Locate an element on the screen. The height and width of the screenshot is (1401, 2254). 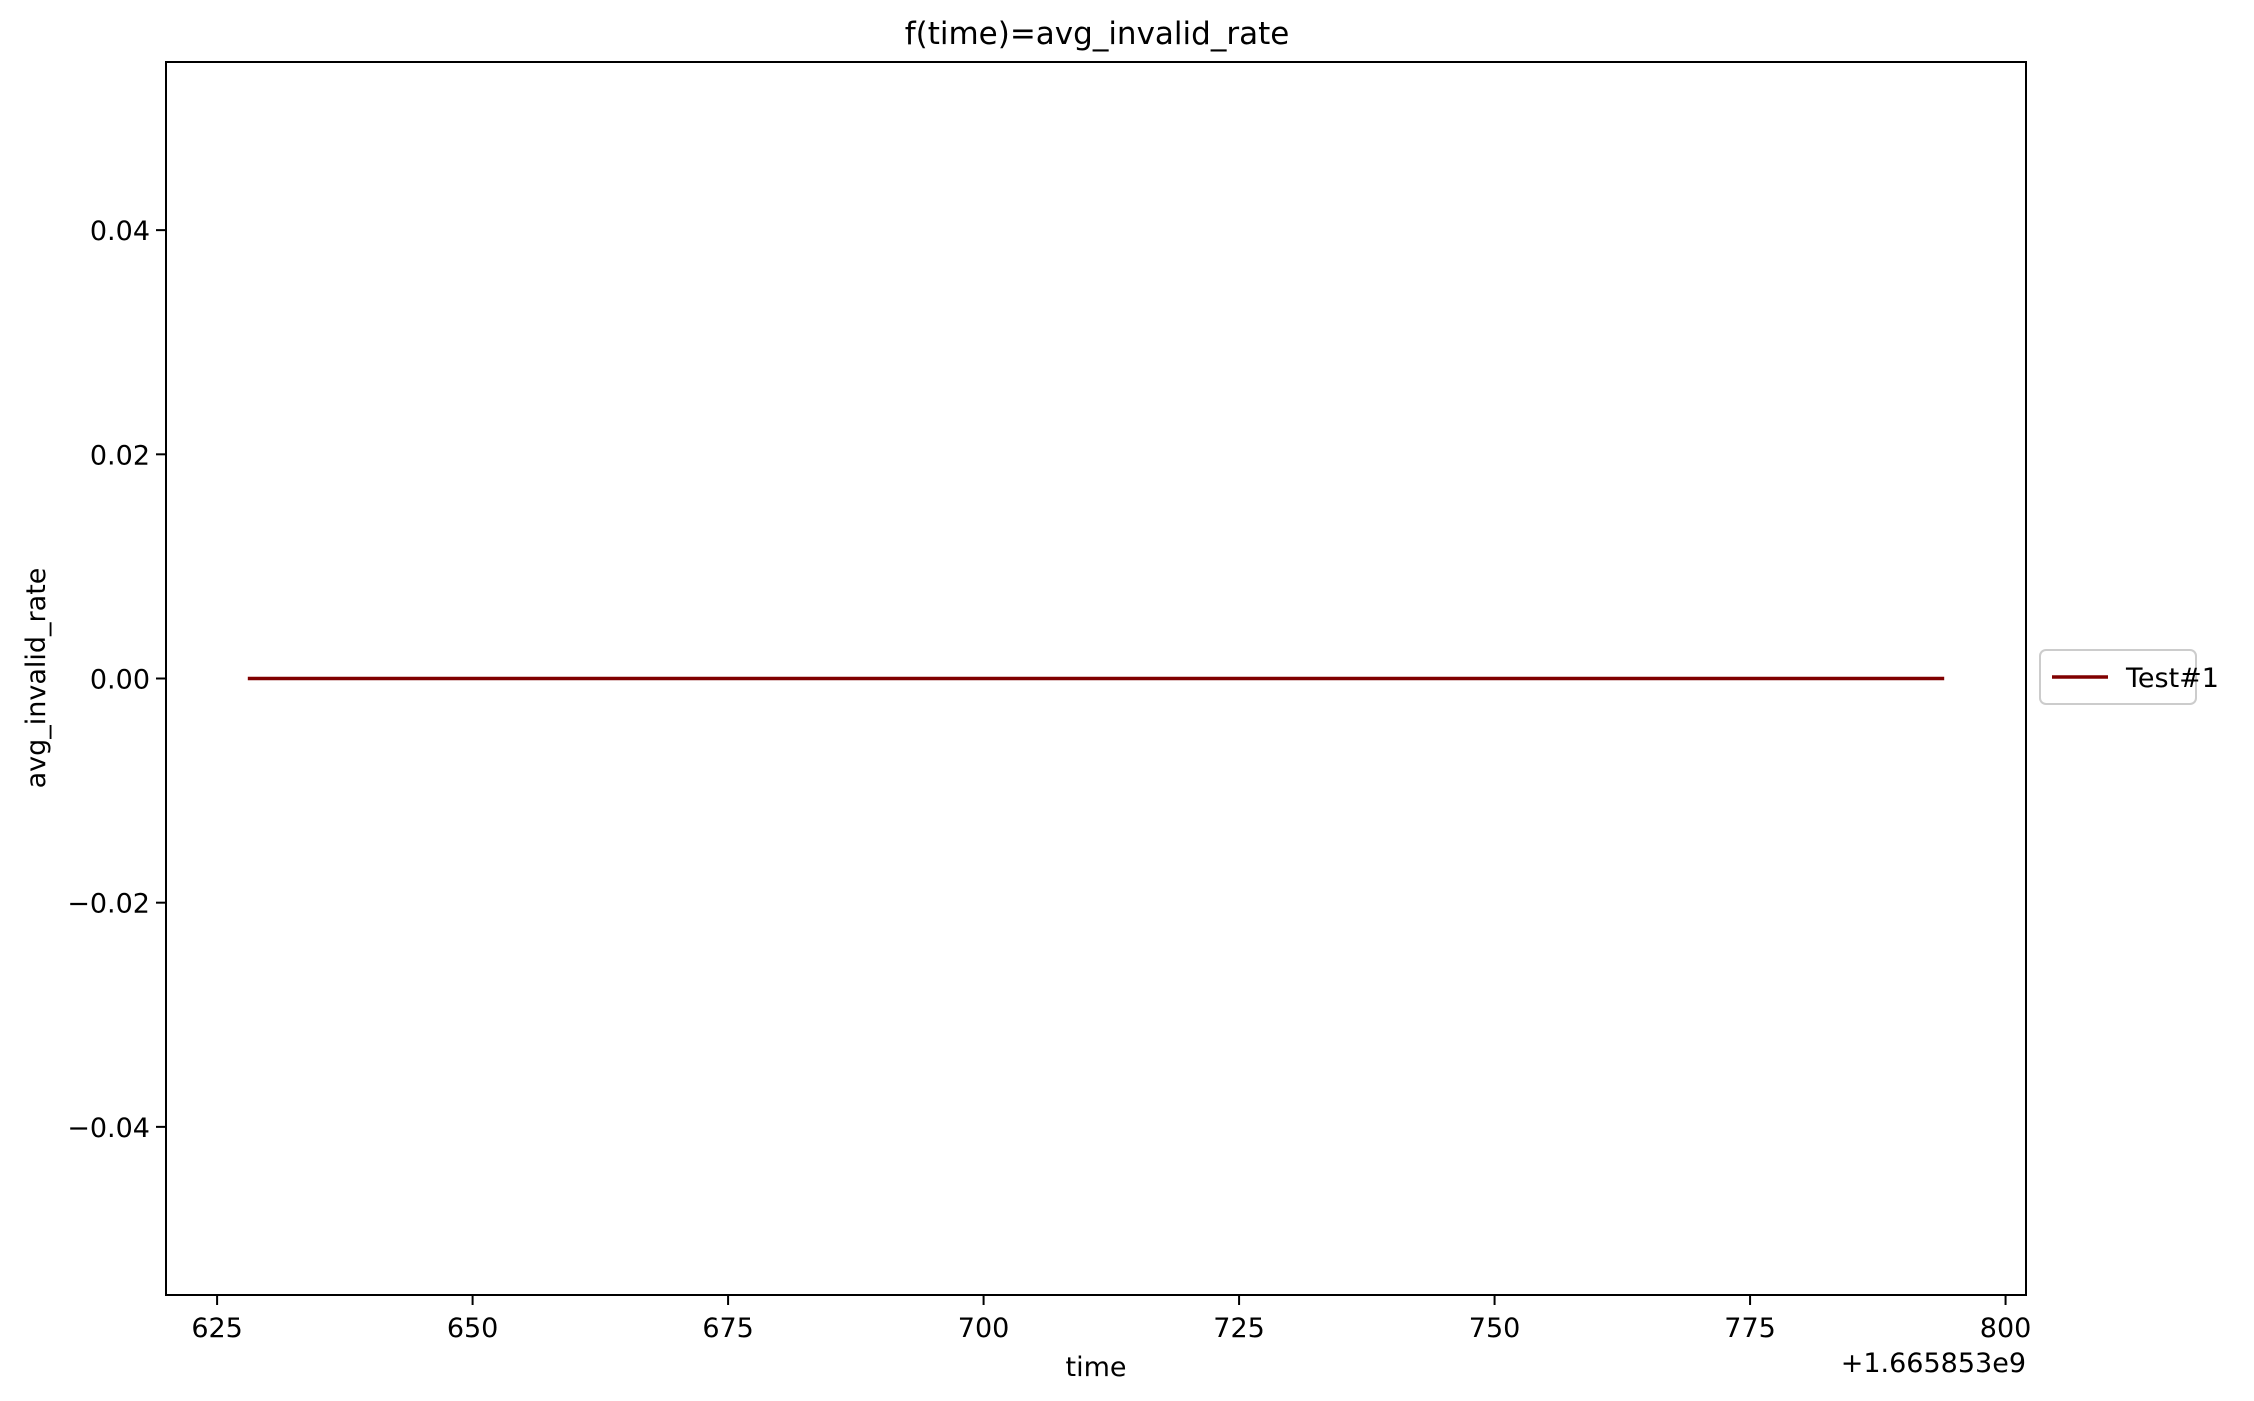
y-tick-label-neg0p04: −0.04 is located at coordinates (108, 1128).